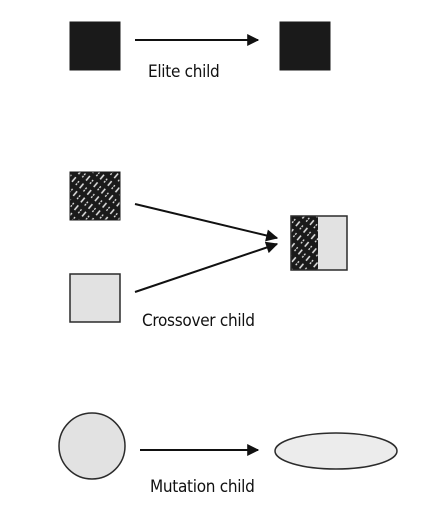  Describe the element at coordinates (95, 46) in the screenshot. I see `elite-parent-square` at that location.